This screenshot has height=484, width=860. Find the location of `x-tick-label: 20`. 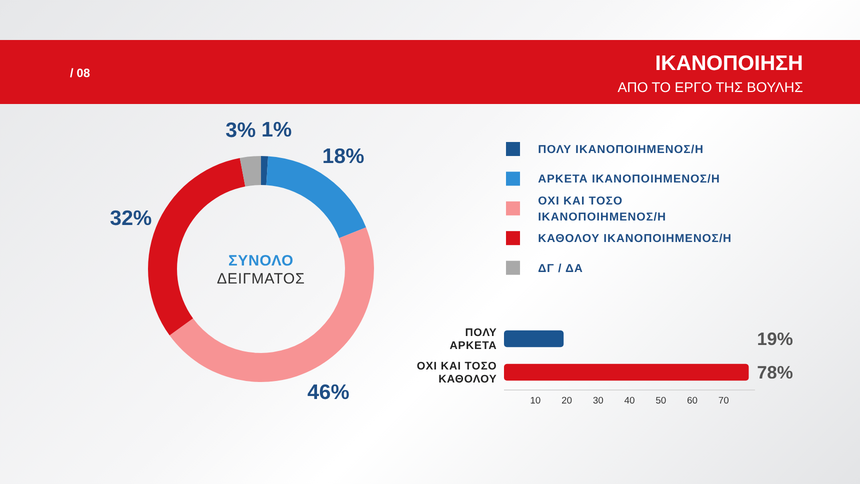

x-tick-label: 20 is located at coordinates (566, 400).